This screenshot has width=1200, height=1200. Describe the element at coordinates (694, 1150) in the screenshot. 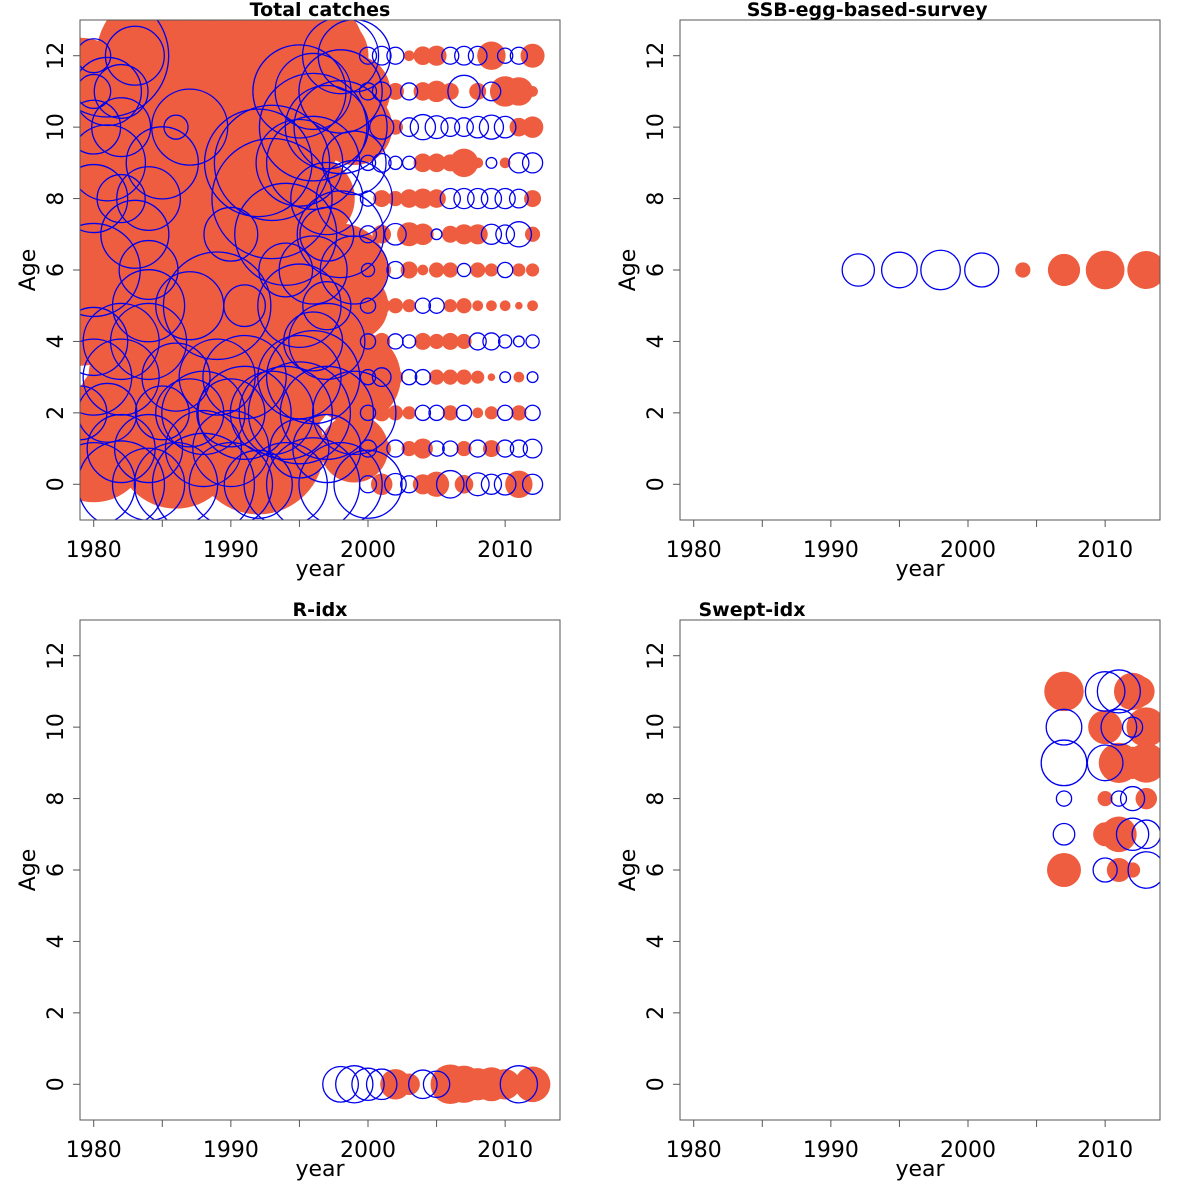

I see `x-tick-label: 1980` at that location.